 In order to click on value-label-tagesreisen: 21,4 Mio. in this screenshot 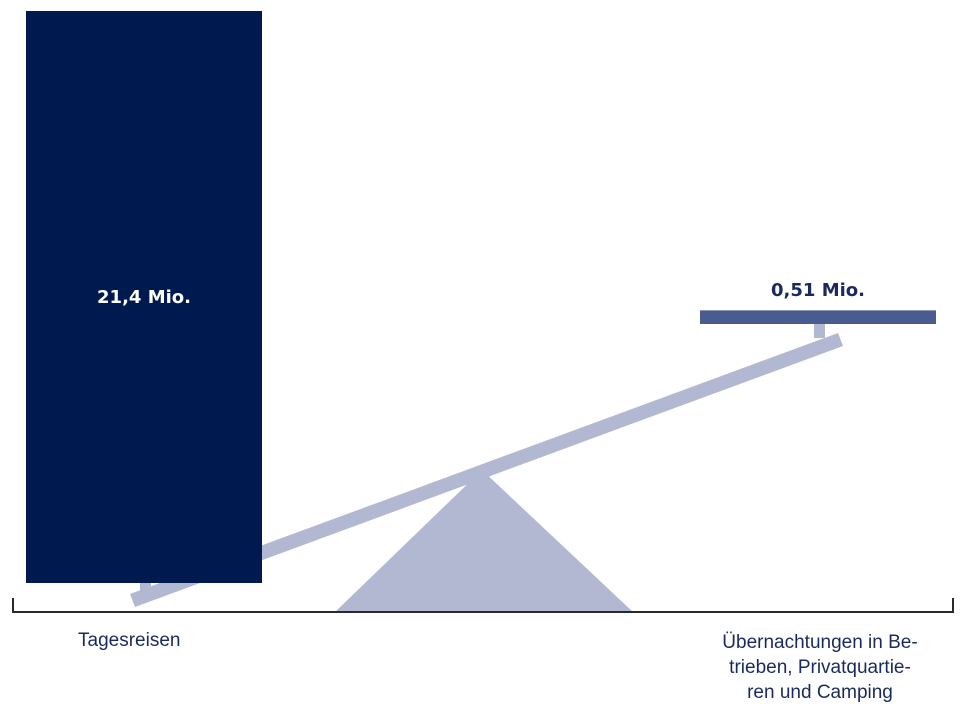, I will do `click(144, 297)`.